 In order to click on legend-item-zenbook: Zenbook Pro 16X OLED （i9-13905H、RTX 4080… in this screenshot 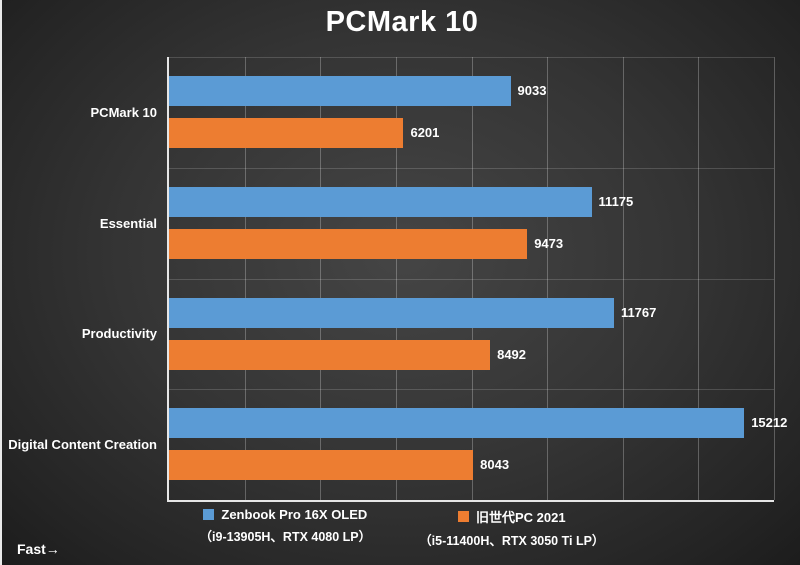, I will do `click(286, 528)`.